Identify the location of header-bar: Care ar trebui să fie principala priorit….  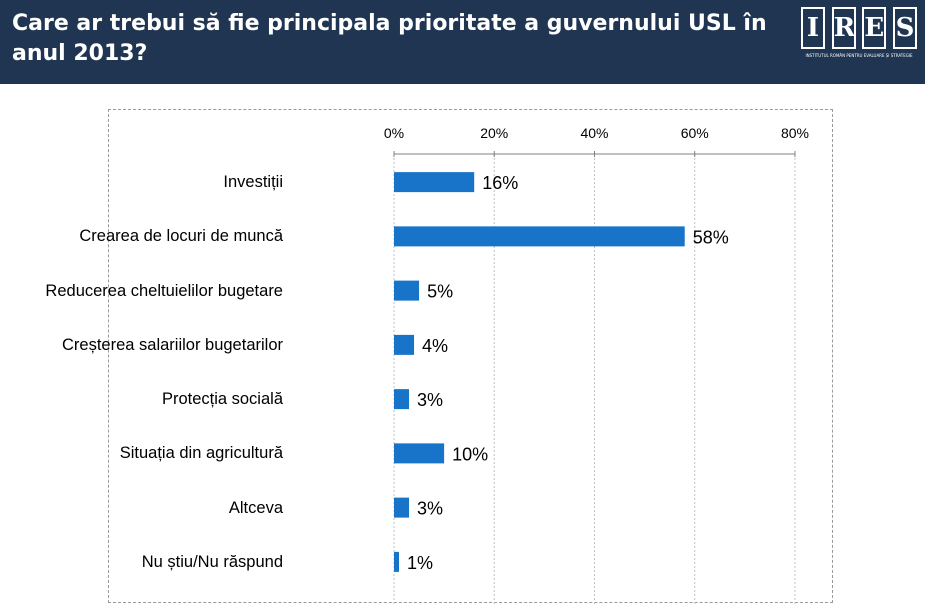
(462, 42).